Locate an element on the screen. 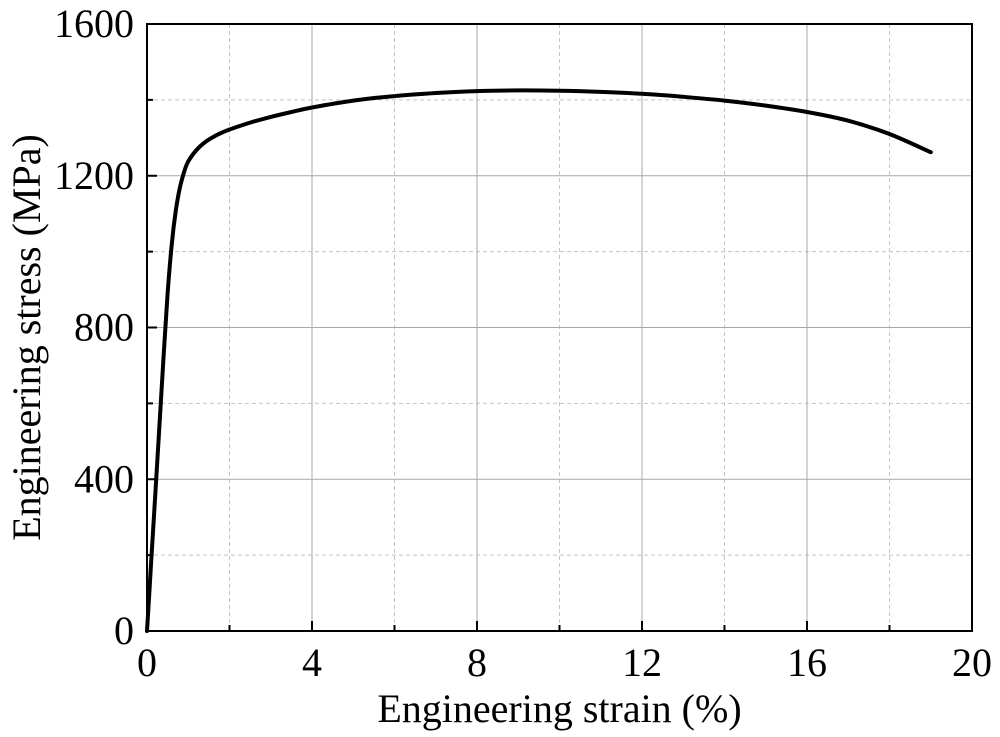 This screenshot has height=737, width=1000. y-tick-label: 400 is located at coordinates (104, 478).